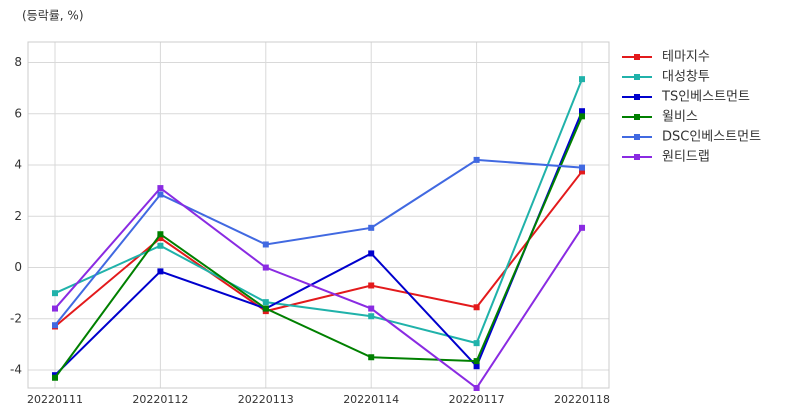 This screenshot has height=416, width=786. What do you see at coordinates (705, 97) in the screenshot?
I see `legend-label: TS인베스트먼트` at bounding box center [705, 97].